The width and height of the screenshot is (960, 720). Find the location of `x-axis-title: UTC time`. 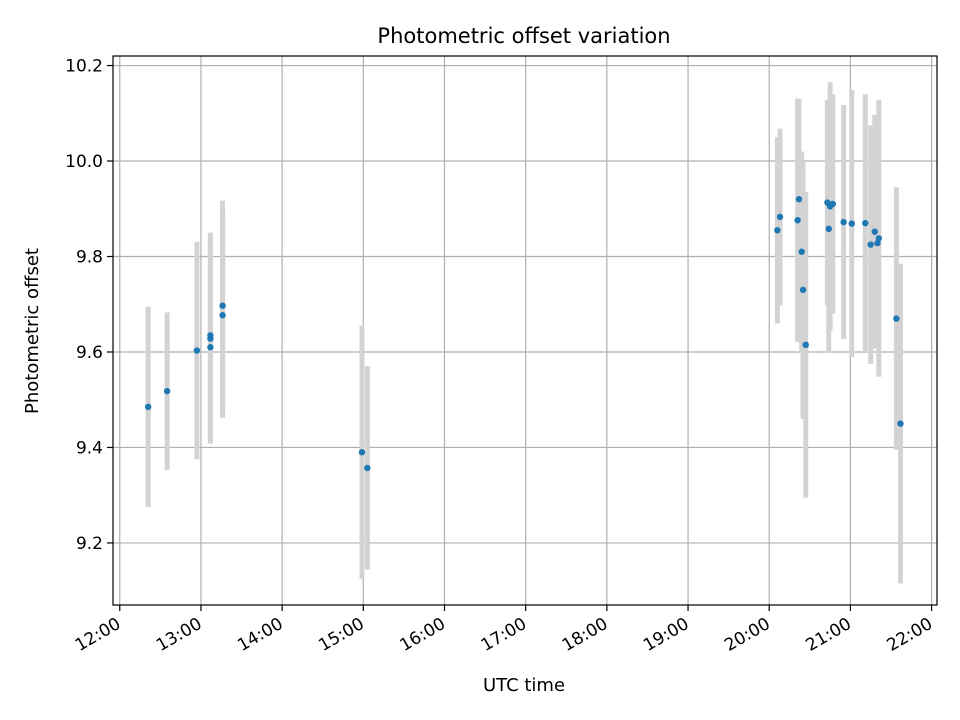

x-axis-title: UTC time is located at coordinates (524, 685).